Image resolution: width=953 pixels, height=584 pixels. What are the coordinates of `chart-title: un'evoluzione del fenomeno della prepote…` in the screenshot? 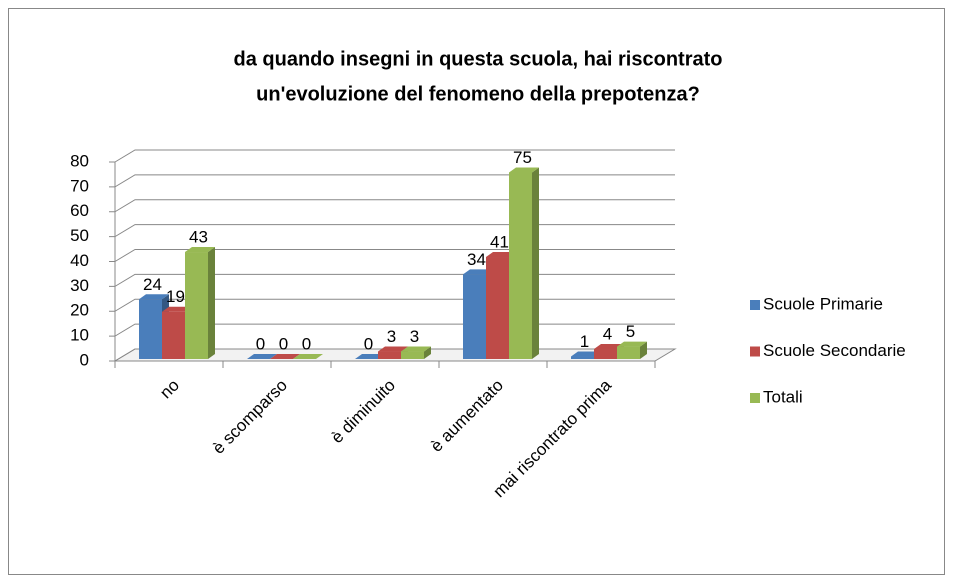 It's located at (478, 94).